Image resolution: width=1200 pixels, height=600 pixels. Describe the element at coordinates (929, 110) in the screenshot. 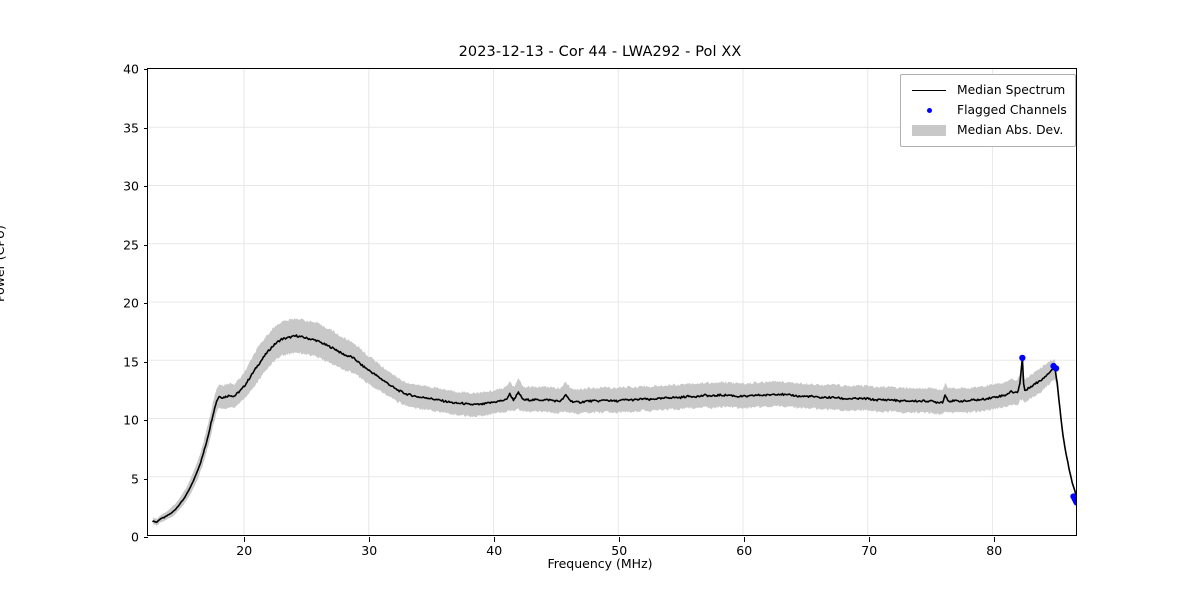

I see `dot-swatch-icon` at that location.